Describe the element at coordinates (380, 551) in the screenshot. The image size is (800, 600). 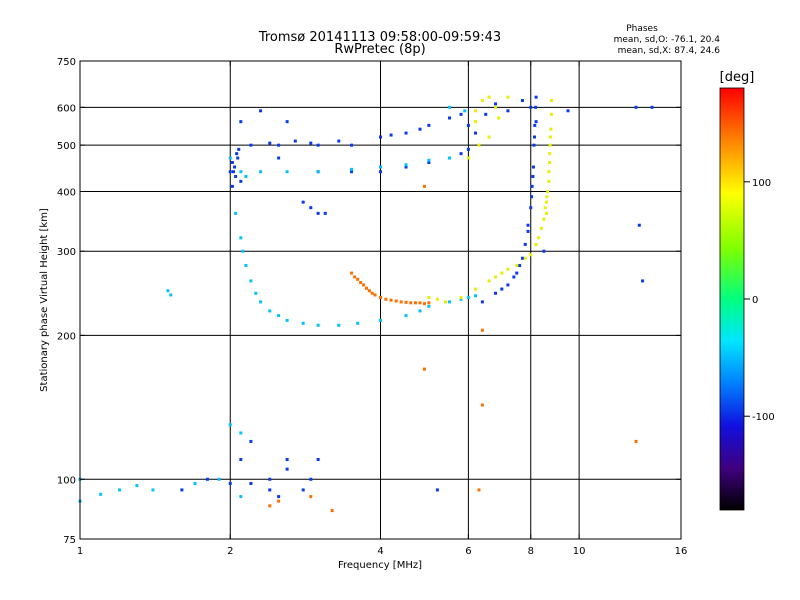
I see `x-tick-label: 4` at that location.